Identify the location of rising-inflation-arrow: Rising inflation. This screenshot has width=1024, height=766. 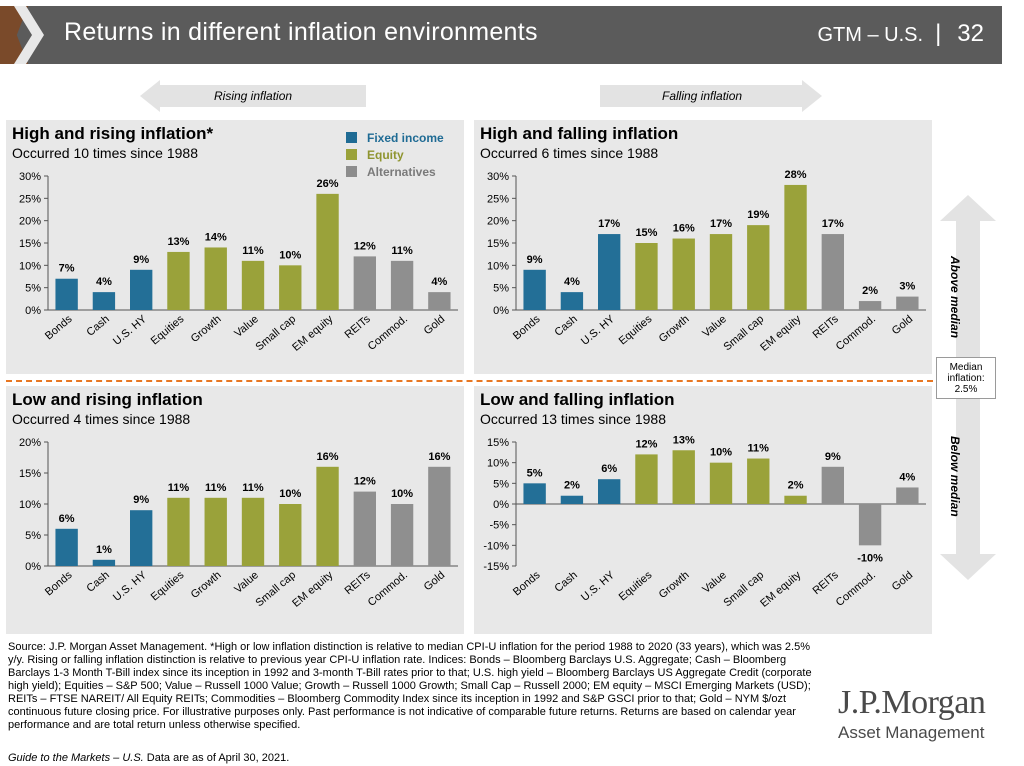
(253, 96).